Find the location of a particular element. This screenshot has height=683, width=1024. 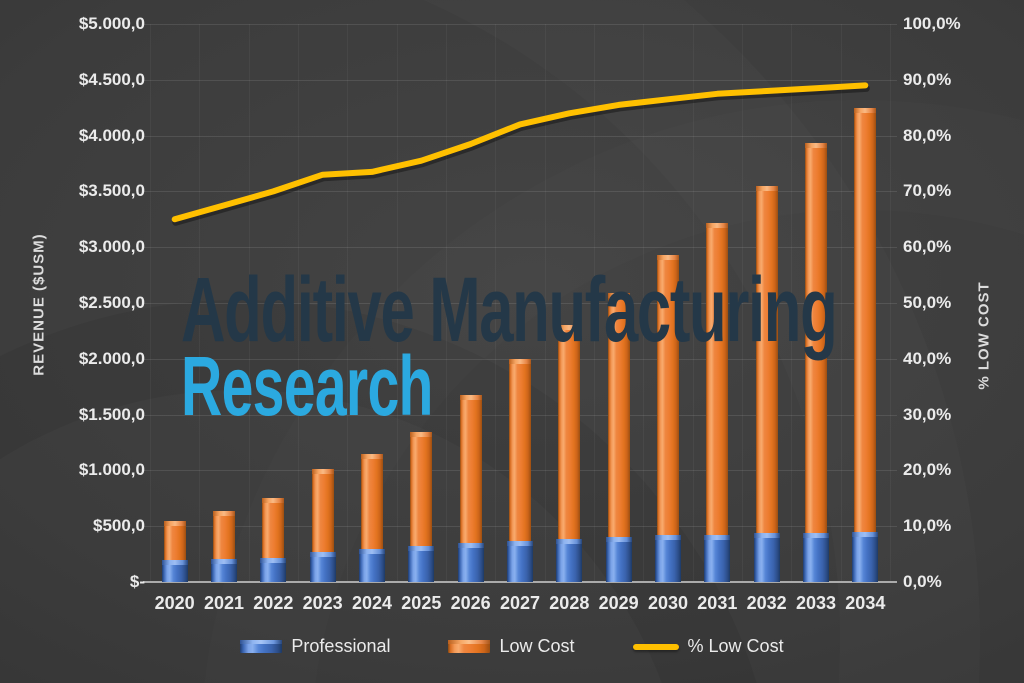

bar-segment-low-cost-2029 is located at coordinates (618, 415).